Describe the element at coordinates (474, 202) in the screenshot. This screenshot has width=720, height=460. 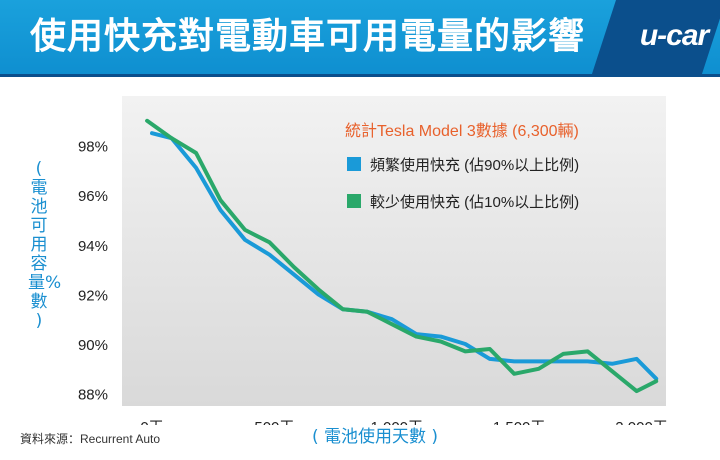
I see `legend-label-rare: 較少使用快充 (佔10%以上比例)` at that location.